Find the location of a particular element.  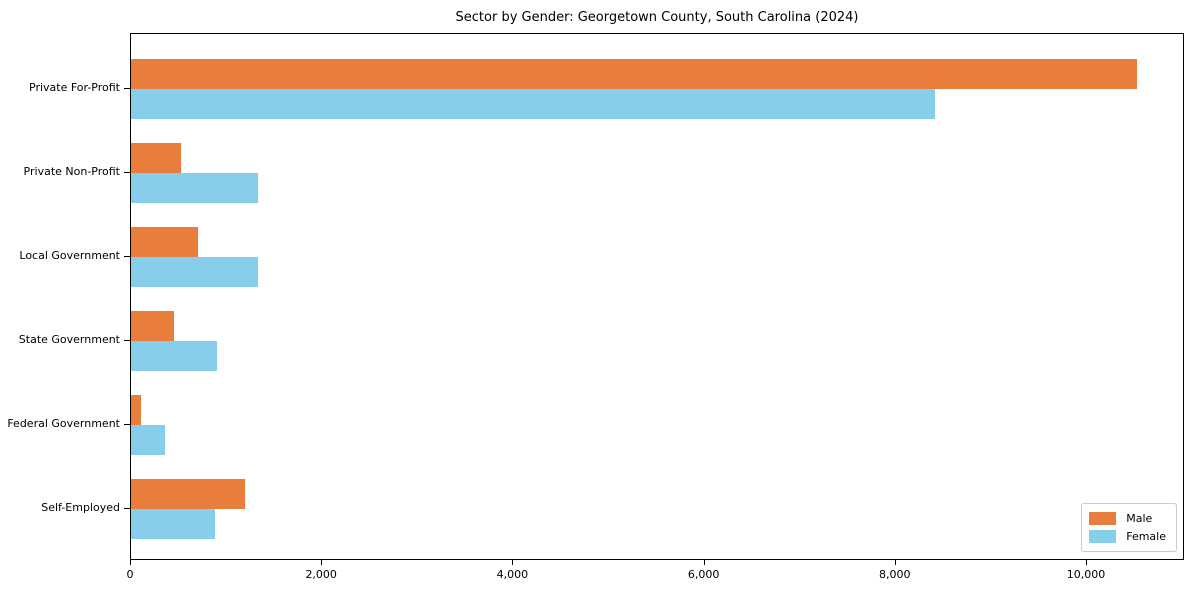

x-axis-tick-label: 0 is located at coordinates (130, 574).